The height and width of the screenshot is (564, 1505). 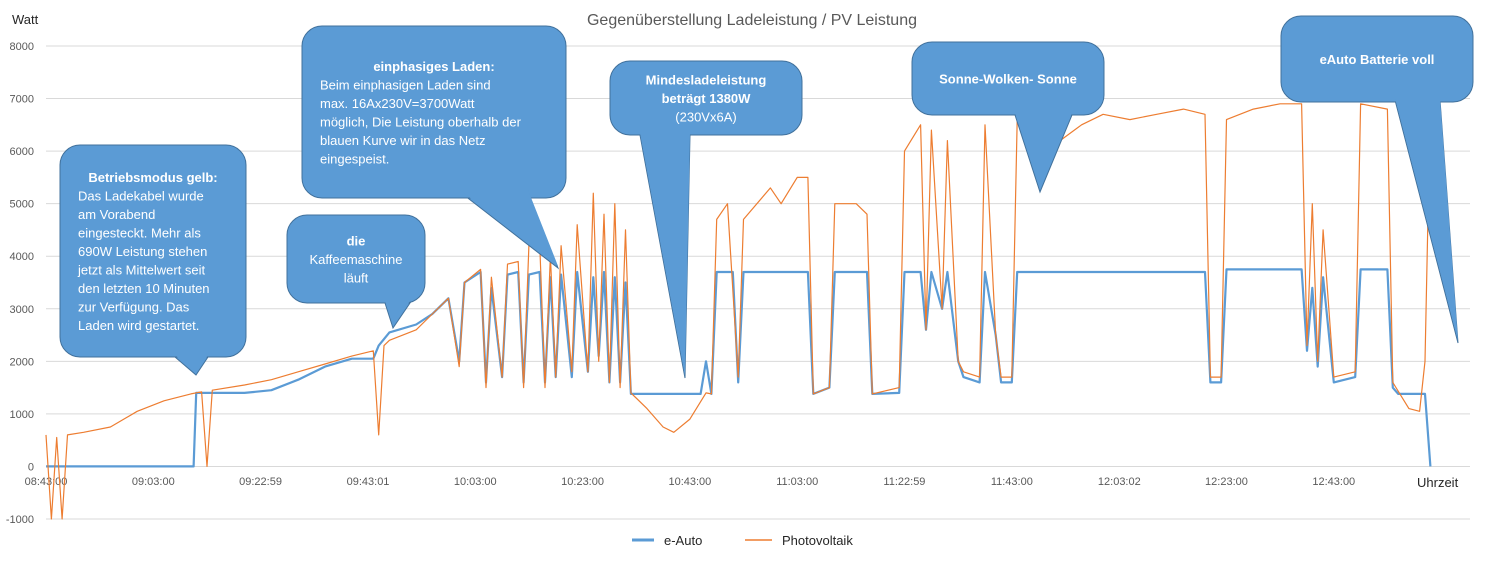 I want to click on y-tick-labels: -1000 0 1000 2000 3000 4000 5000 6000 7000 8000, so click(x=20, y=283).